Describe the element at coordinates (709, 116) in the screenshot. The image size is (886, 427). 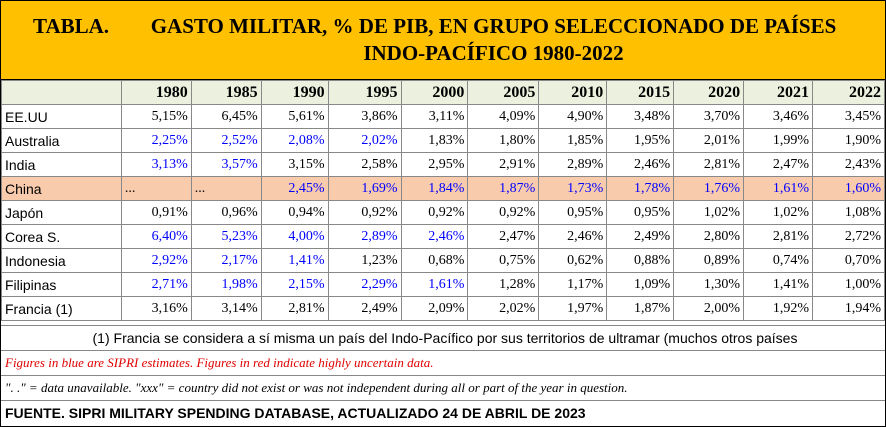
I see `value-cell: 3,70%` at that location.